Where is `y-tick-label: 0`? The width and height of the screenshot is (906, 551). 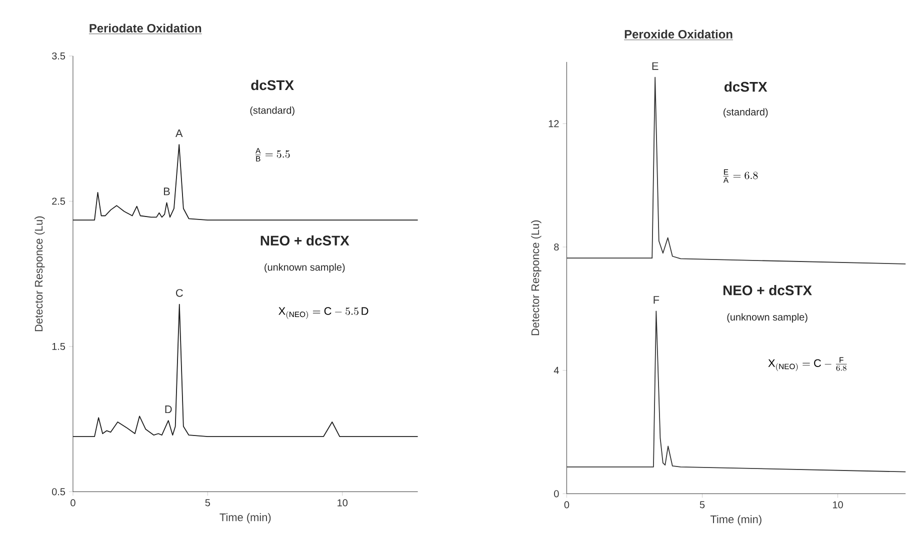 y-tick-label: 0 is located at coordinates (556, 494).